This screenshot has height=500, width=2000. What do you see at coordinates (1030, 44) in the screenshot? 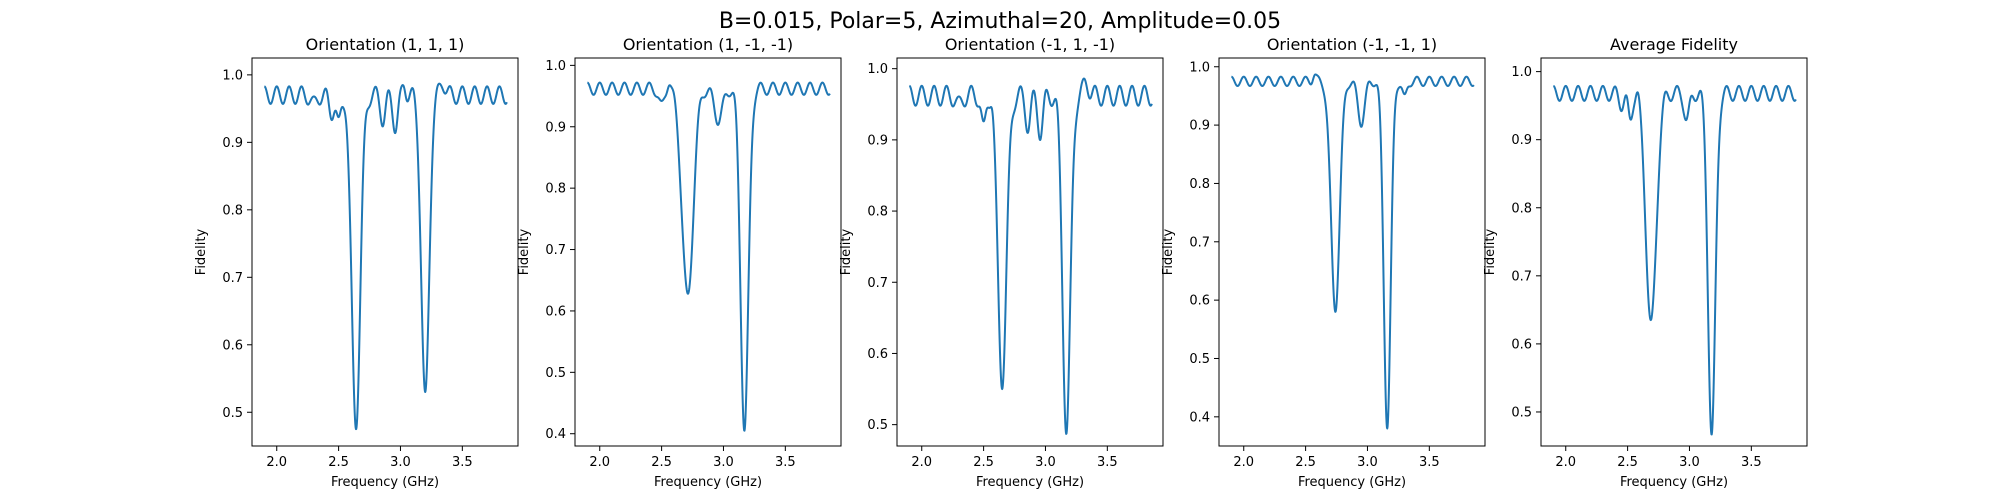
I see `subplot-title: Orientation (-1, 1, -1)` at bounding box center [1030, 44].